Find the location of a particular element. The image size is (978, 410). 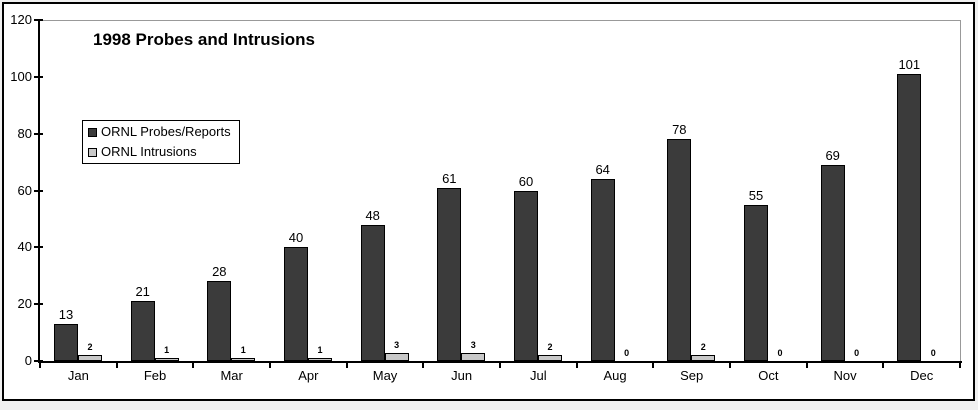

legend-item: ORNL Intrusions is located at coordinates (161, 152).